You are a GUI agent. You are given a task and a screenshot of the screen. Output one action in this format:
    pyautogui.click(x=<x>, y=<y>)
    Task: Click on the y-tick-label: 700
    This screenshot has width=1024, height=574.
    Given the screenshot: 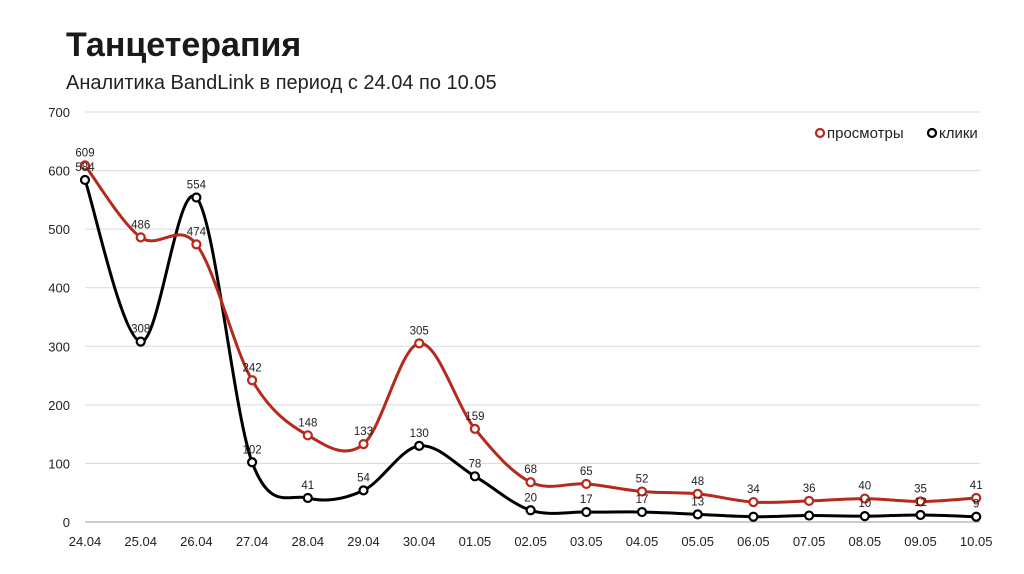 What is the action you would take?
    pyautogui.click(x=59, y=112)
    